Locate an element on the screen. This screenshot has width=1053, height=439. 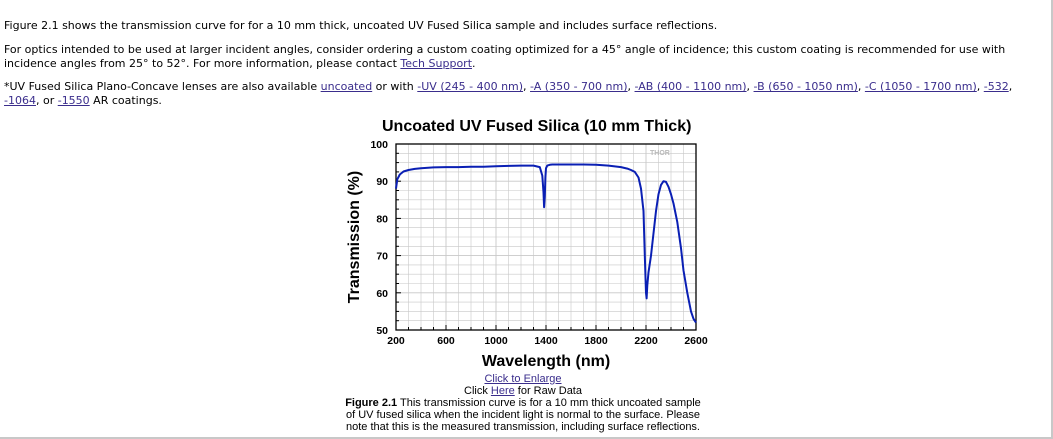
tech-support-link: Tech Support is located at coordinates (436, 63).